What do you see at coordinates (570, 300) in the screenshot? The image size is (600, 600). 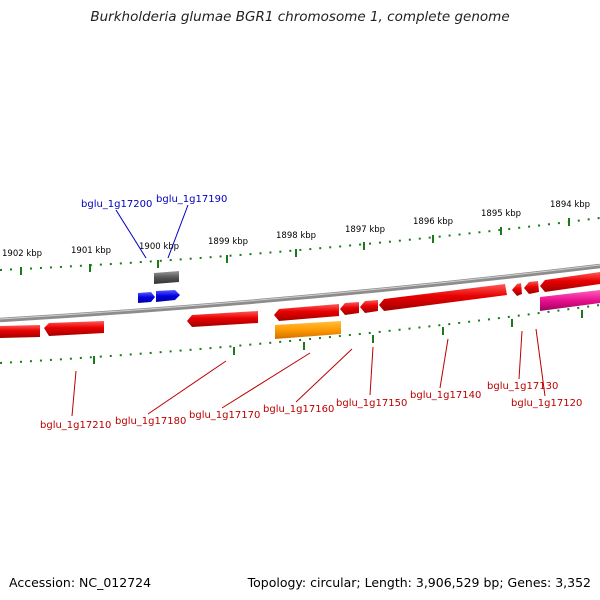 I see `gene-bglu-1g17120-pink` at bounding box center [570, 300].